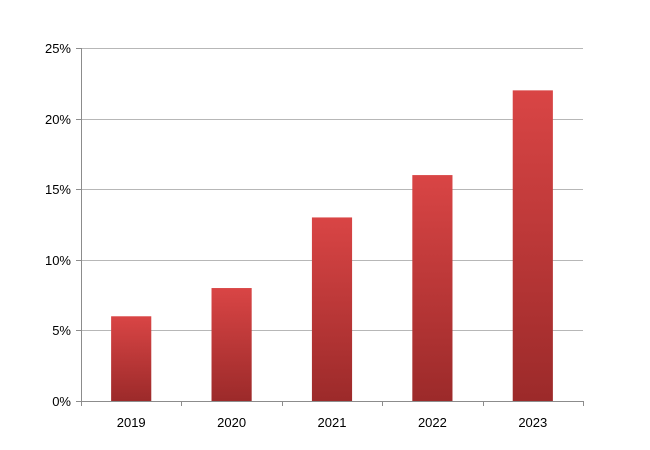 This screenshot has width=650, height=450. What do you see at coordinates (231, 422) in the screenshot?
I see `x-tick-label-2020: 2020` at bounding box center [231, 422].